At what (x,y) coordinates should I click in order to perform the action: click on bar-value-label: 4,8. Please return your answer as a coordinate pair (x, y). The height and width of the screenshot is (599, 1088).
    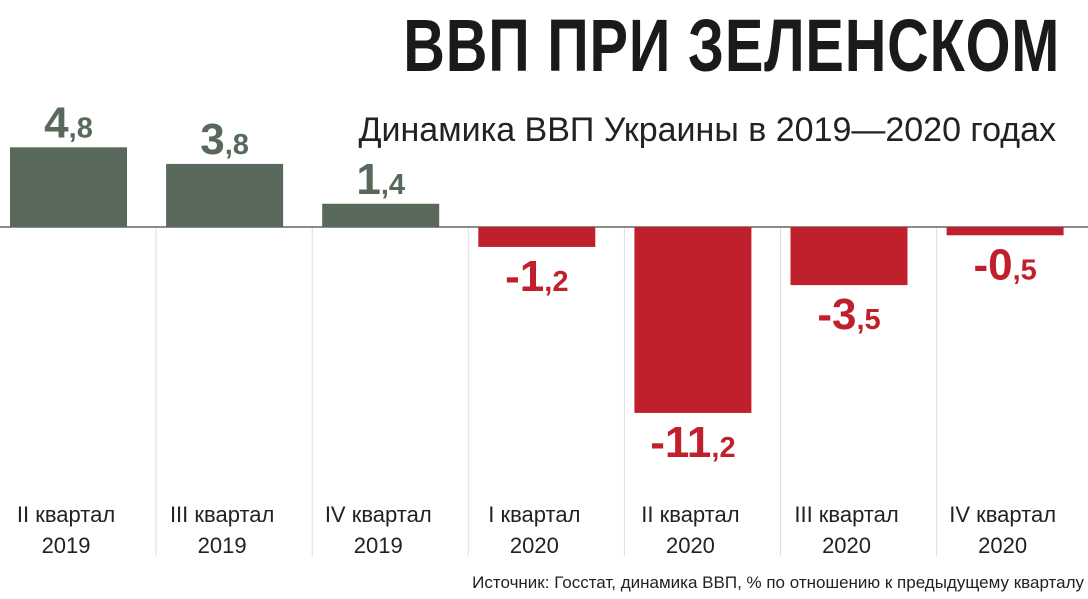
    Looking at the image, I should click on (68, 122).